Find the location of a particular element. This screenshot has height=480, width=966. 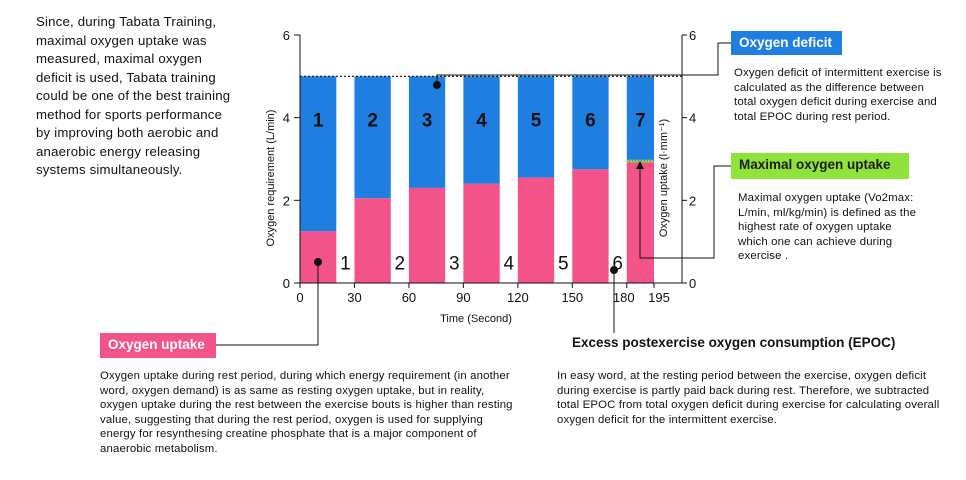

rest-label-3: 3 is located at coordinates (454, 263).